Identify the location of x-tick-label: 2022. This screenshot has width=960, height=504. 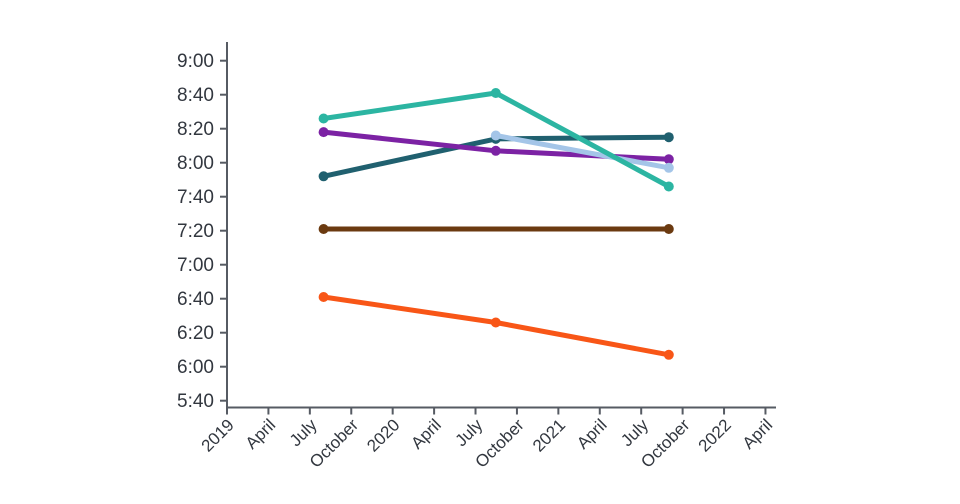
(715, 435).